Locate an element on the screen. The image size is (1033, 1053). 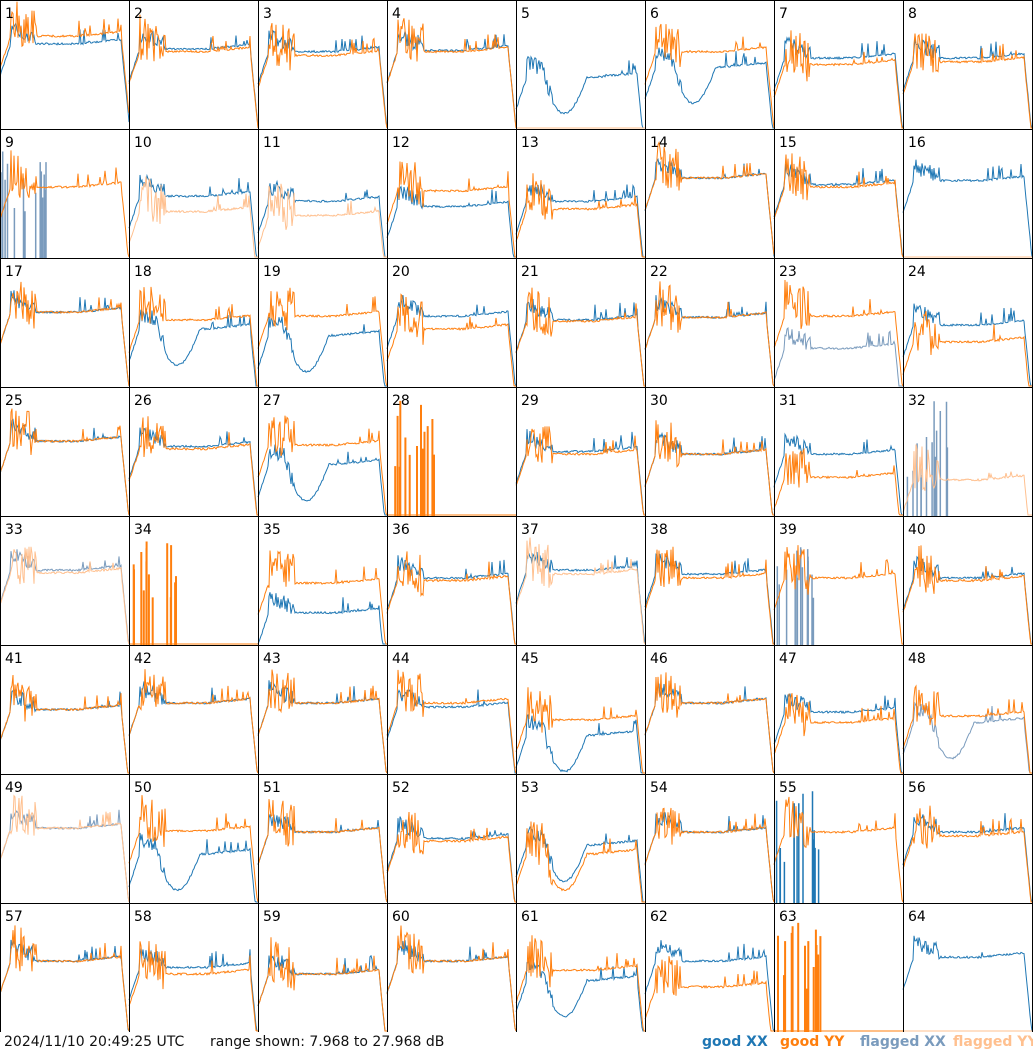
panel-38-label: 38 is located at coordinates (659, 530).